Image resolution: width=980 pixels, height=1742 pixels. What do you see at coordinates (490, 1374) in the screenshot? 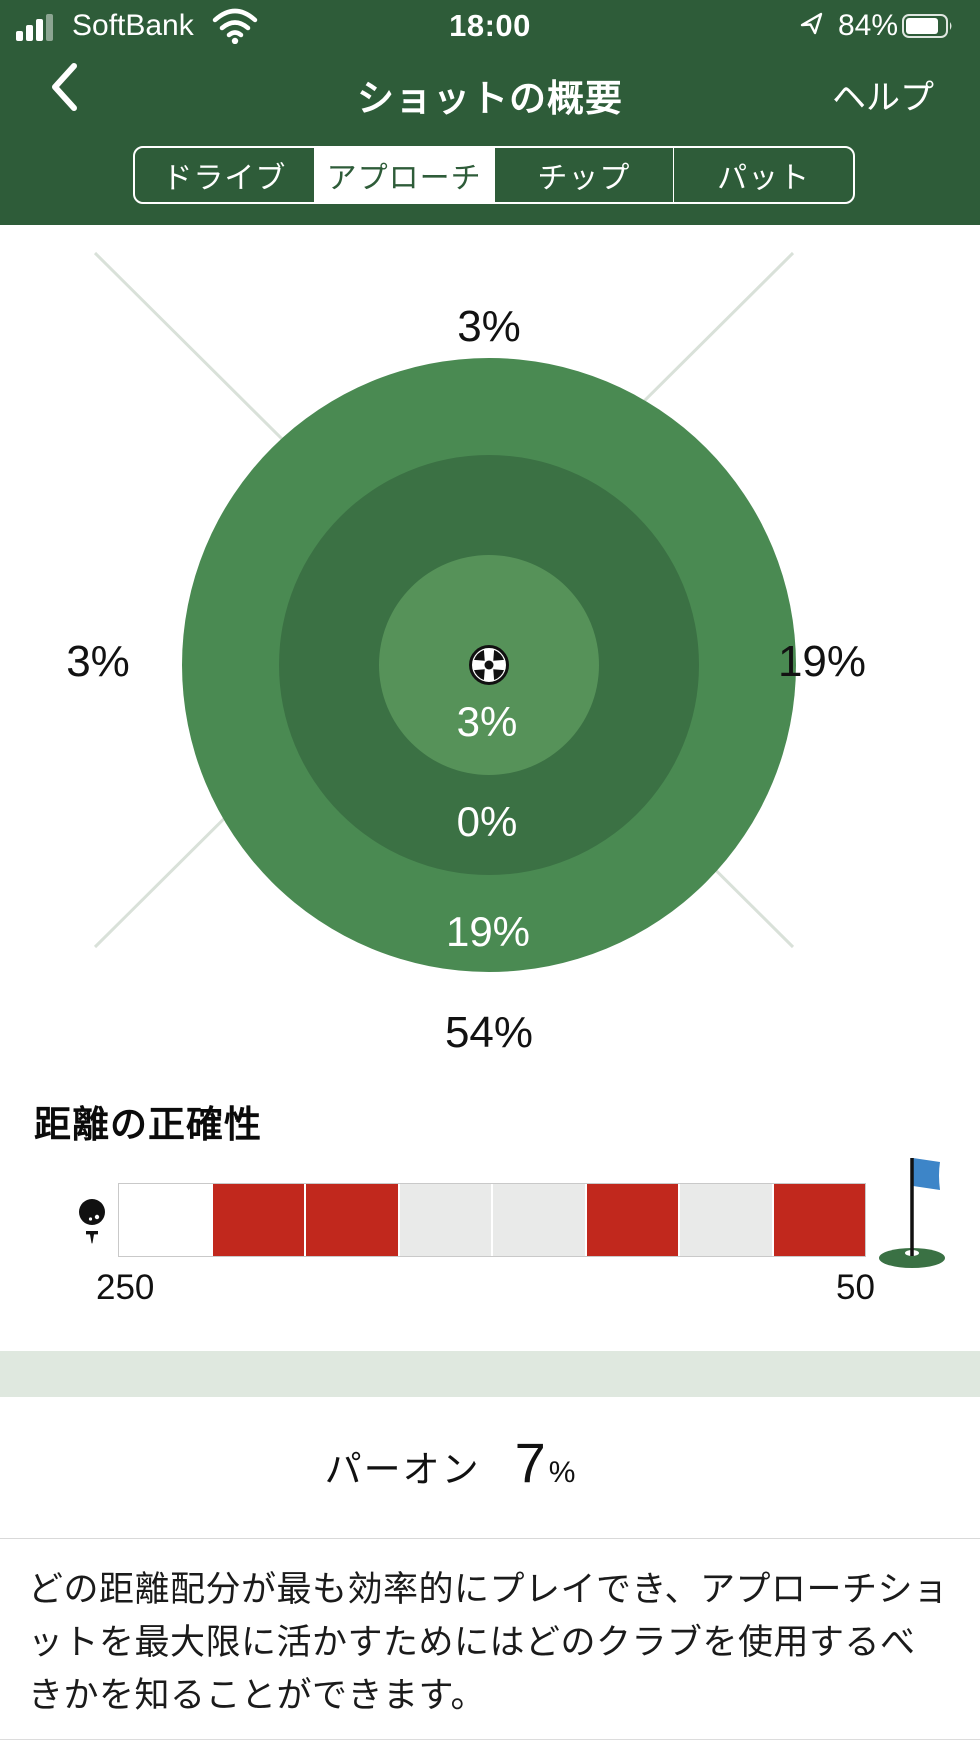
I see `section-divider-band` at bounding box center [490, 1374].